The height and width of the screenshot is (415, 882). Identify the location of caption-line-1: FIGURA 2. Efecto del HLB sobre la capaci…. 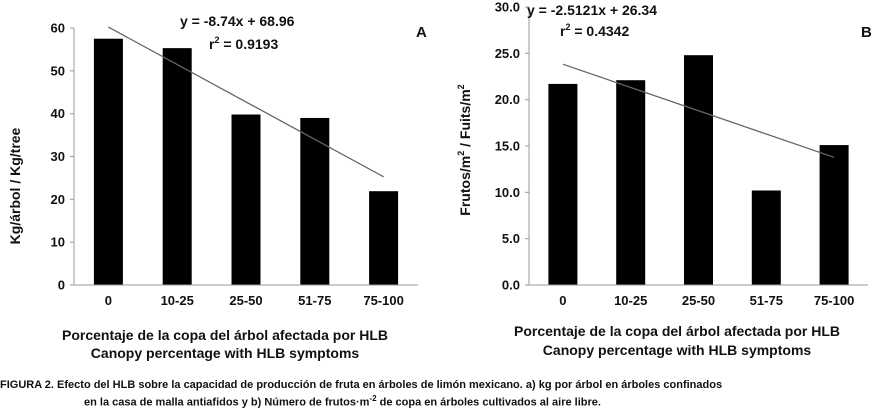
(361, 385).